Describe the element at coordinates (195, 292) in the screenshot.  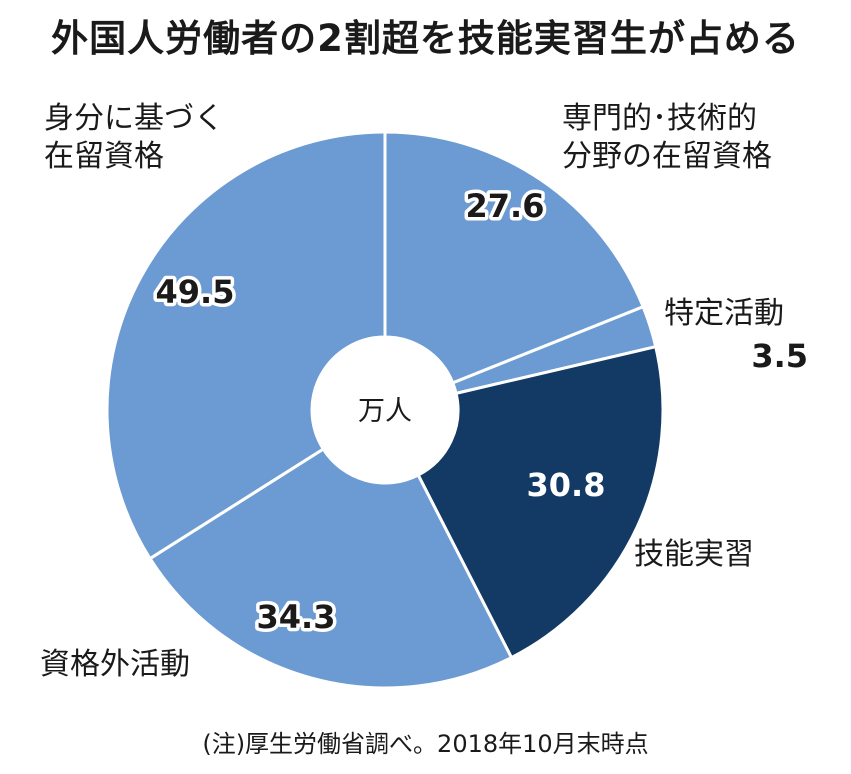
I see `slice-value-5: 49.5` at that location.